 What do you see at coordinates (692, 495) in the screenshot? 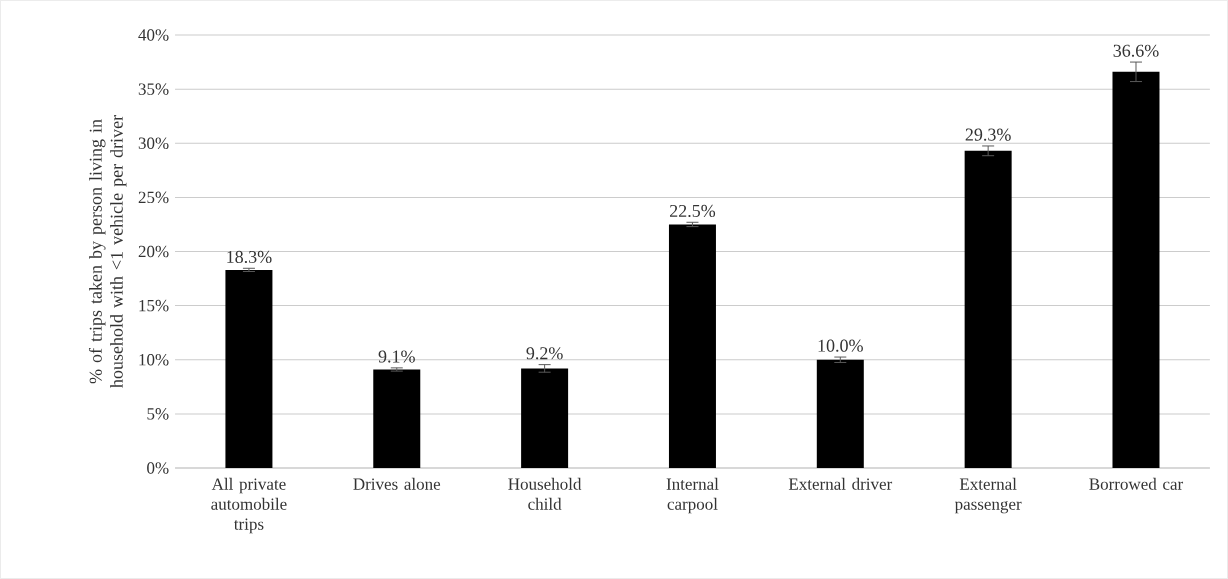
I see `x-tick-label: Internal carpool` at bounding box center [692, 495].